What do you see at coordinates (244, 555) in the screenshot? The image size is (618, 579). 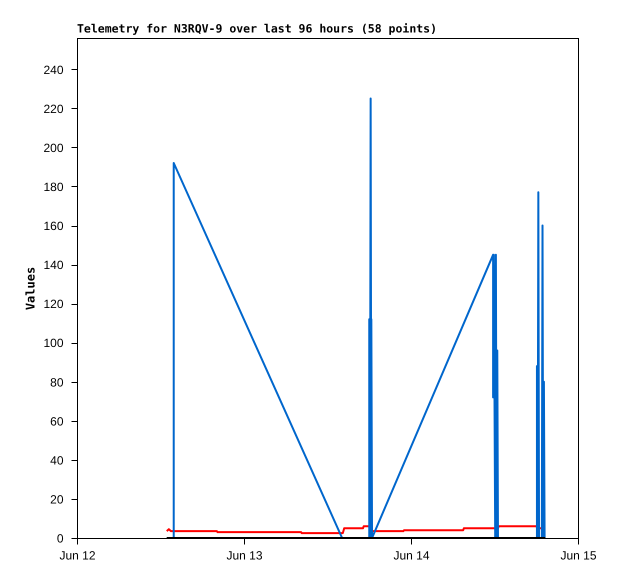 I see `x-tick-label: Jun 13` at bounding box center [244, 555].